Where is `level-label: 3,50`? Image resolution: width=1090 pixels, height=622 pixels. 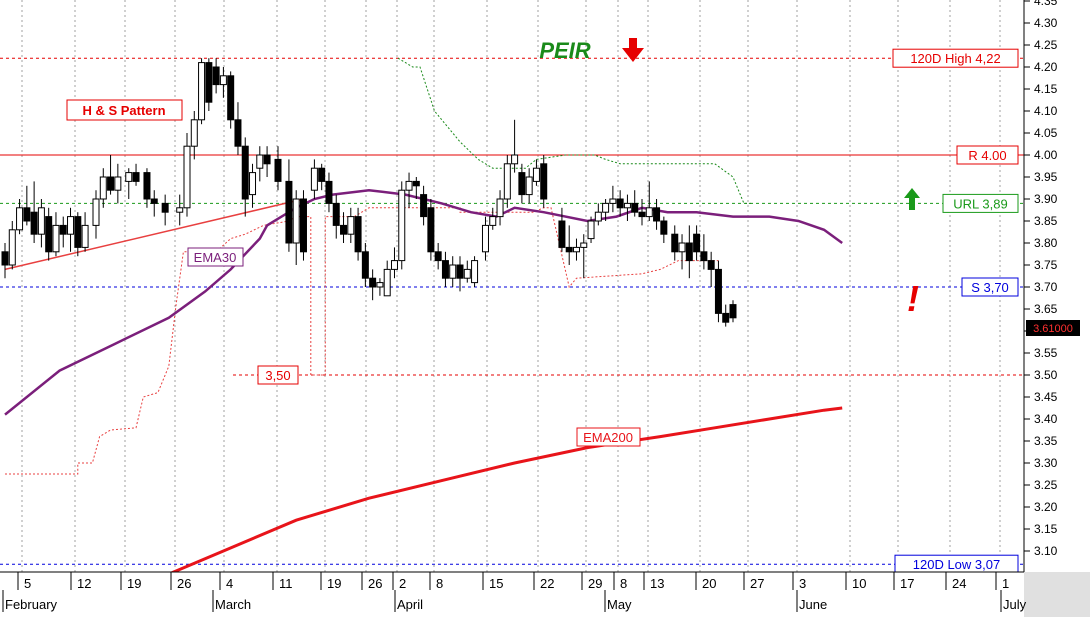
level-label: 3,50 is located at coordinates (277, 375).